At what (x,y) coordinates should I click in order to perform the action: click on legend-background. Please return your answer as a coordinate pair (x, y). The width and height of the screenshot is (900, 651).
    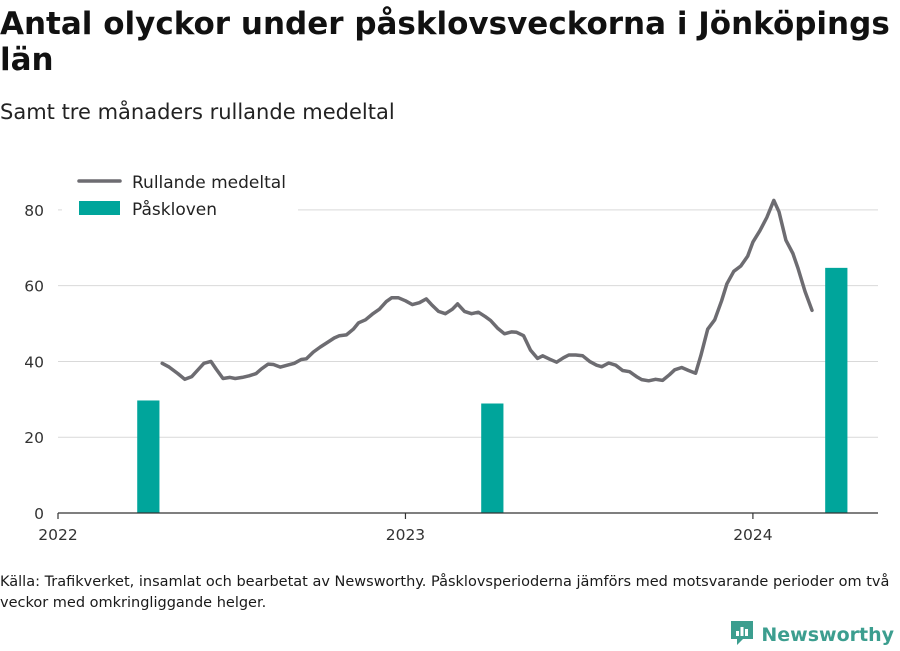
    Looking at the image, I should click on (180, 198).